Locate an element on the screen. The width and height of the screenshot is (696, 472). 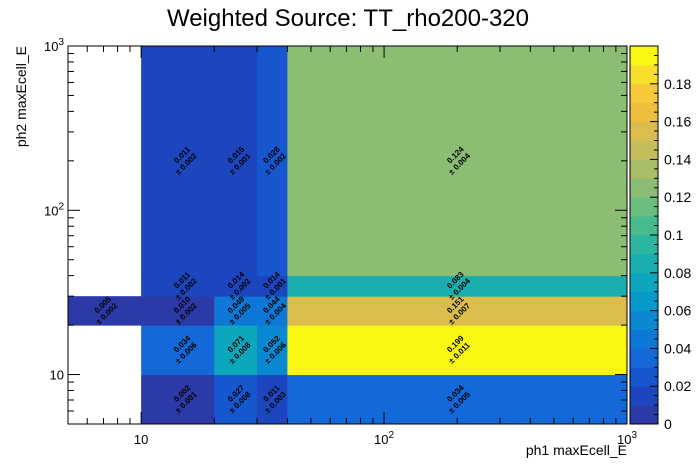
color-scale: 0 0.02 0.04 0.06 0.08 0.1 0.12 0.14 0.16 0.18 is located at coordinates (660, 238).